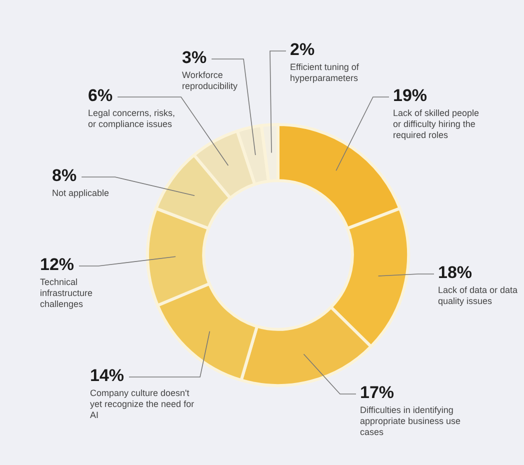 The image size is (524, 465). What do you see at coordinates (410, 420) in the screenshot?
I see `slice-label: Difficulties in identifying appropriate business use cases` at bounding box center [410, 420].